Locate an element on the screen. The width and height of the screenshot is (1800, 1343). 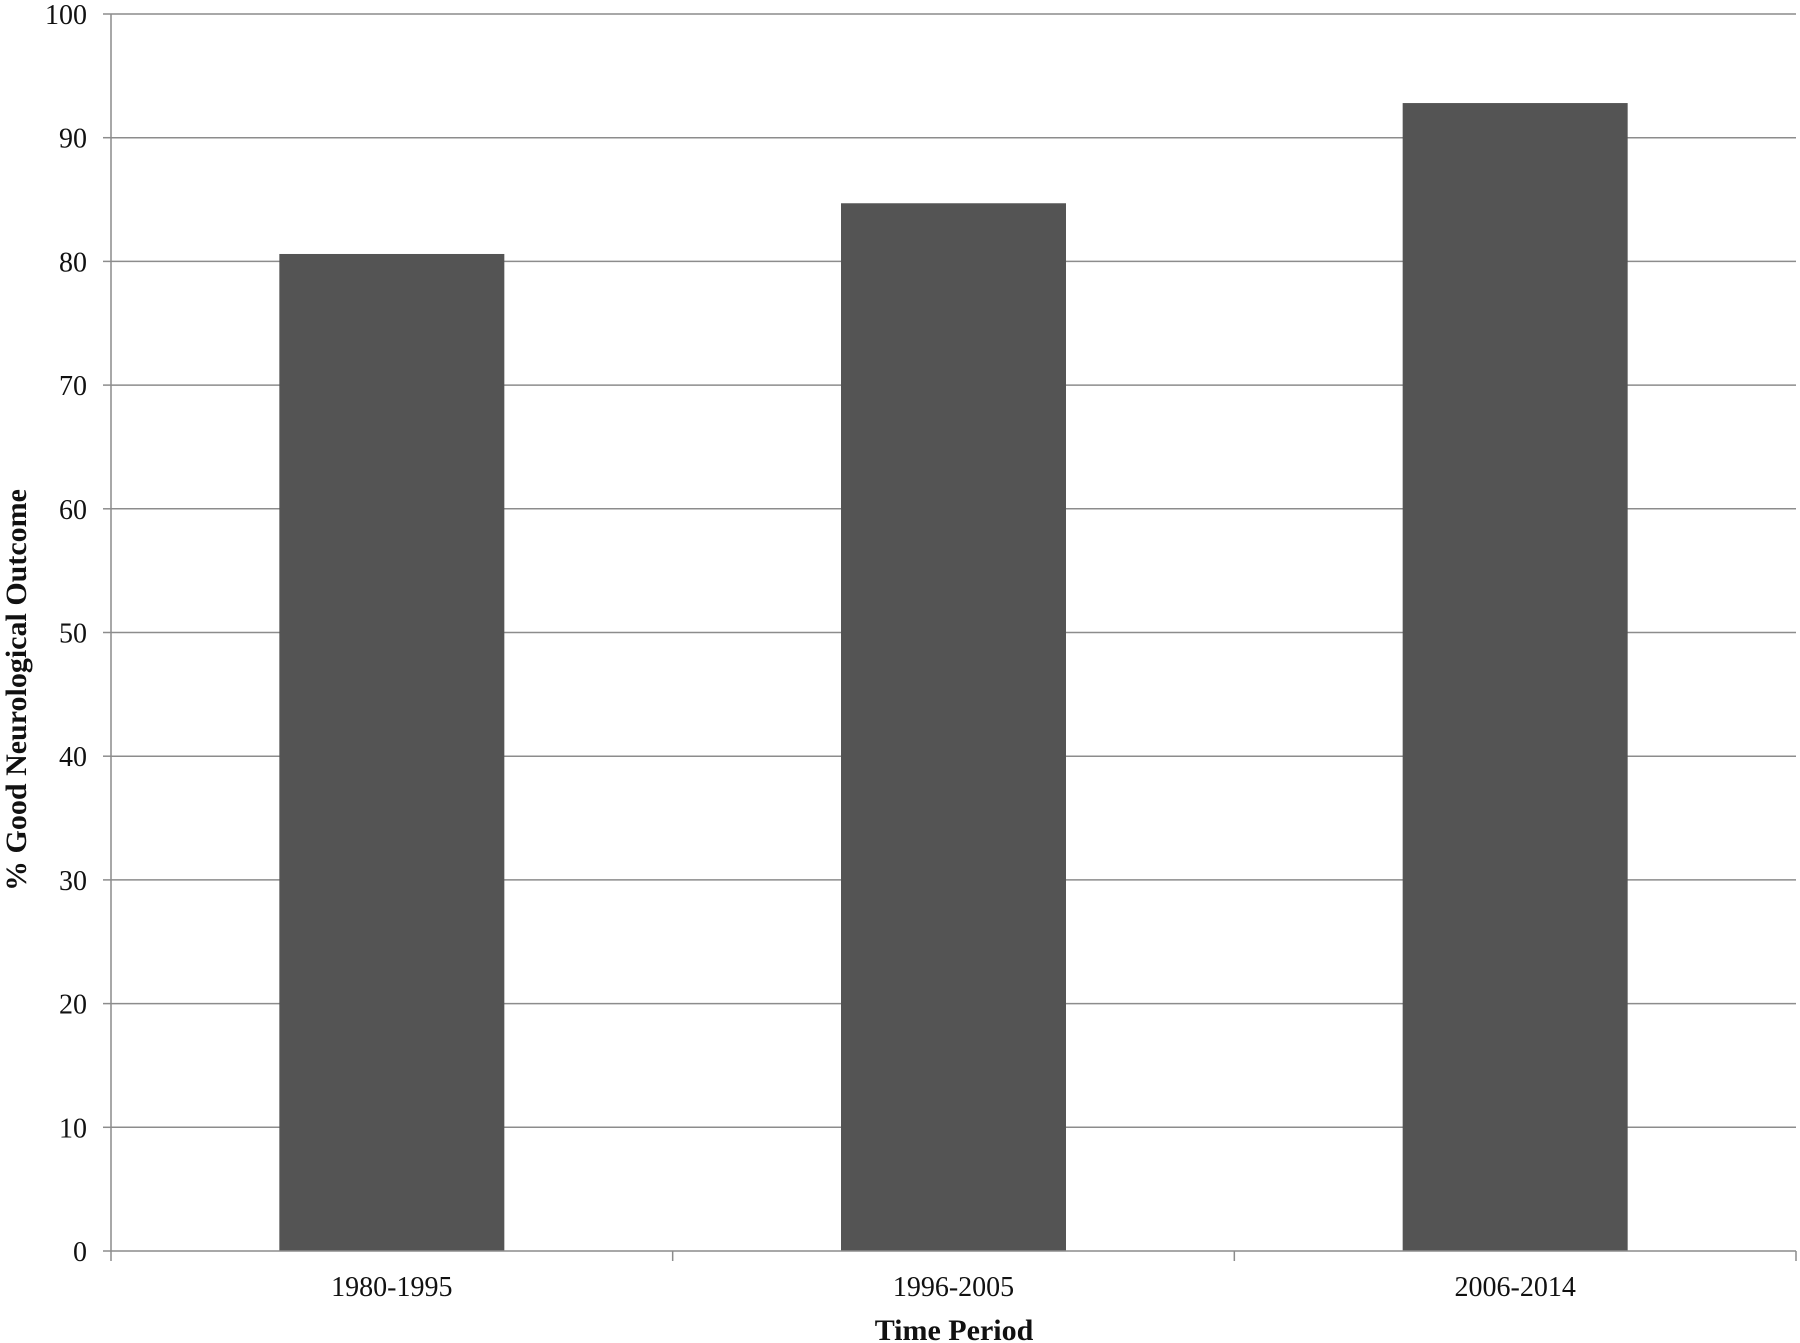
y-tick-label: 0 is located at coordinates (80, 1252).